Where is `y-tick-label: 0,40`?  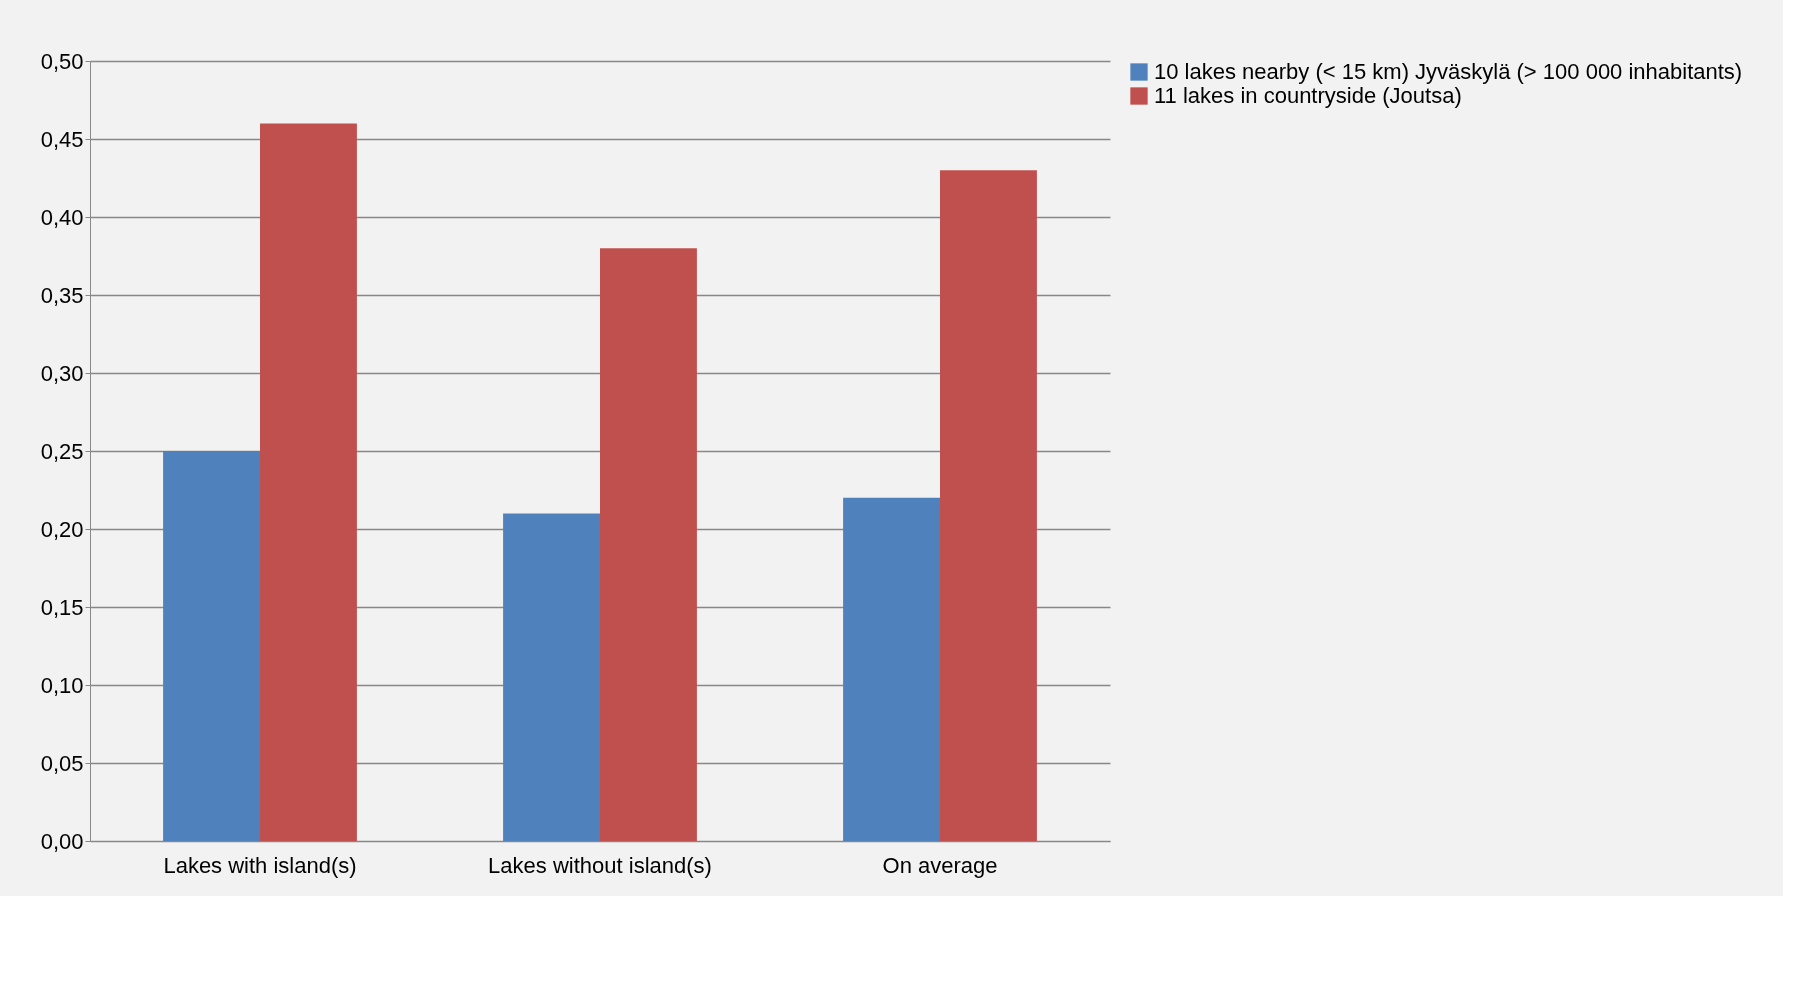
y-tick-label: 0,40 is located at coordinates (62, 217).